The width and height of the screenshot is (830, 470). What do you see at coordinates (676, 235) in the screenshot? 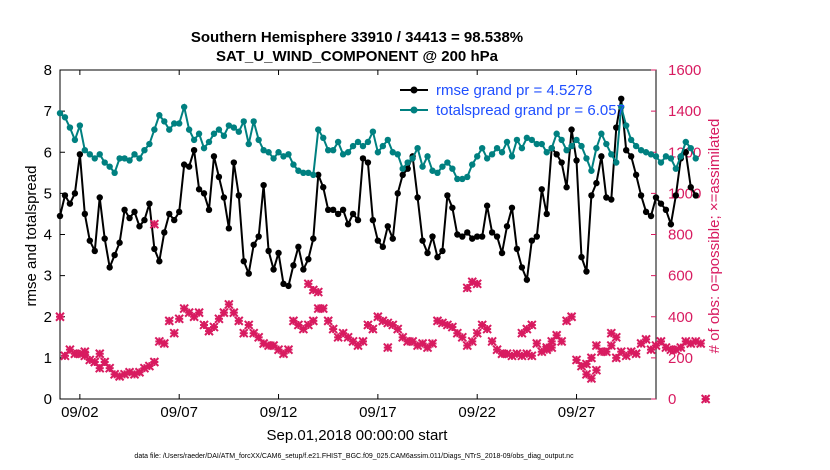
I see `right-axis-ticks: 02004006008001000120014001600` at bounding box center [676, 235].